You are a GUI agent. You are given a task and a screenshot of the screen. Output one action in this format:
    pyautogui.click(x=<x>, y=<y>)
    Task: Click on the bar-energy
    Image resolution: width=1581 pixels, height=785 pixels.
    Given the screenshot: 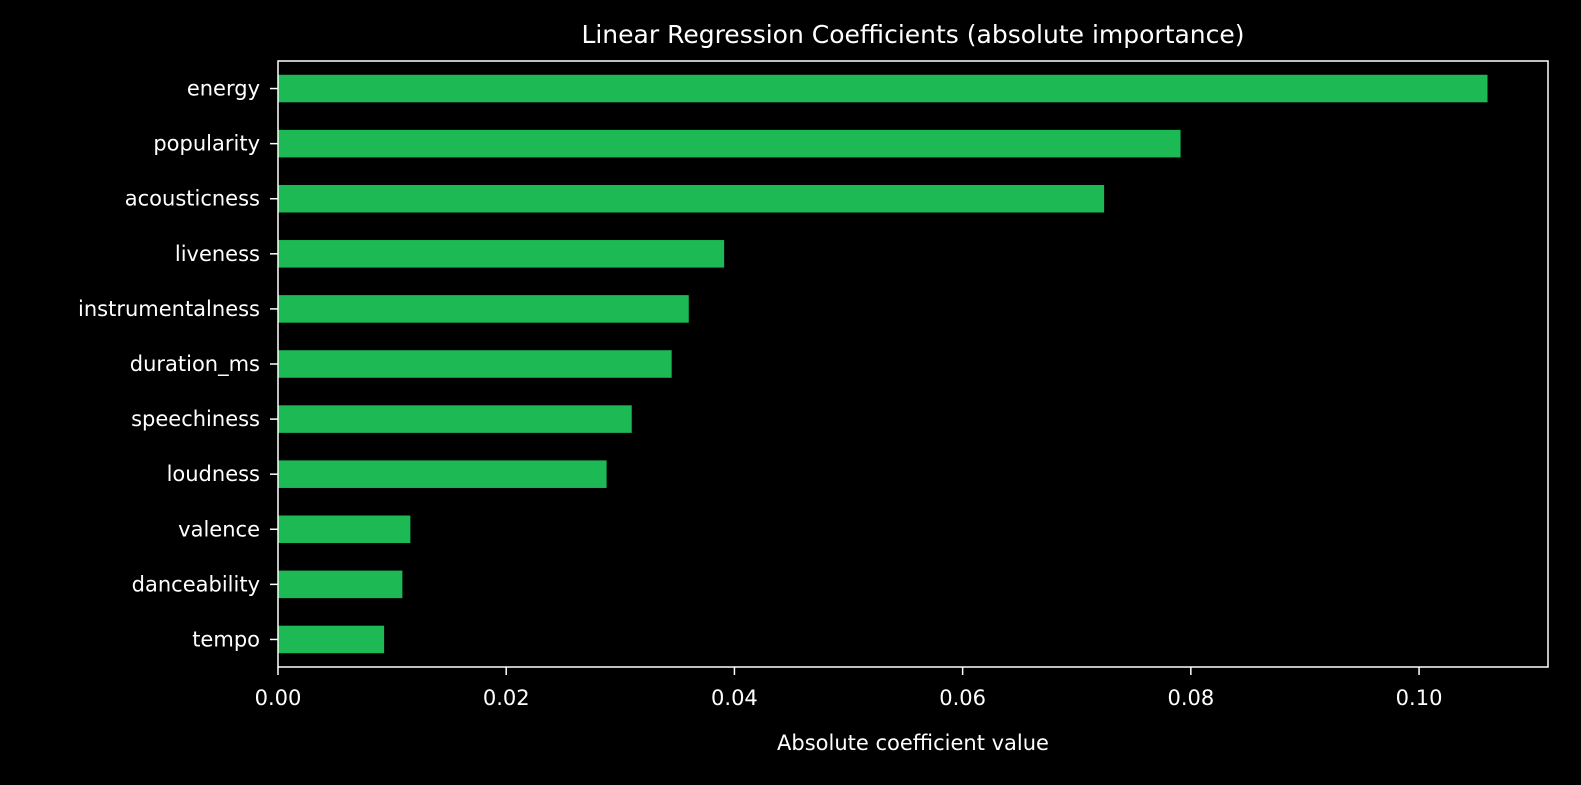 What is the action you would take?
    pyautogui.click(x=883, y=88)
    